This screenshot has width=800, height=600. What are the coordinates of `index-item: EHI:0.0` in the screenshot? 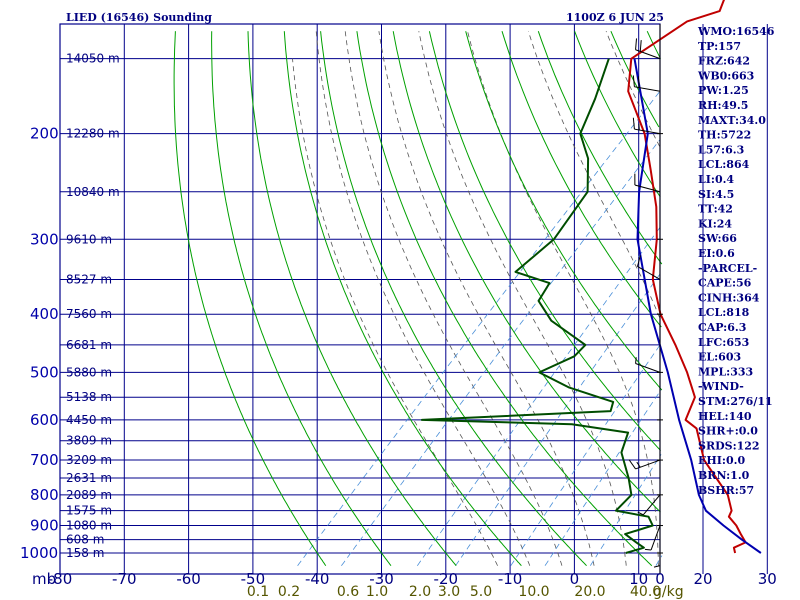 It's located at (721, 460).